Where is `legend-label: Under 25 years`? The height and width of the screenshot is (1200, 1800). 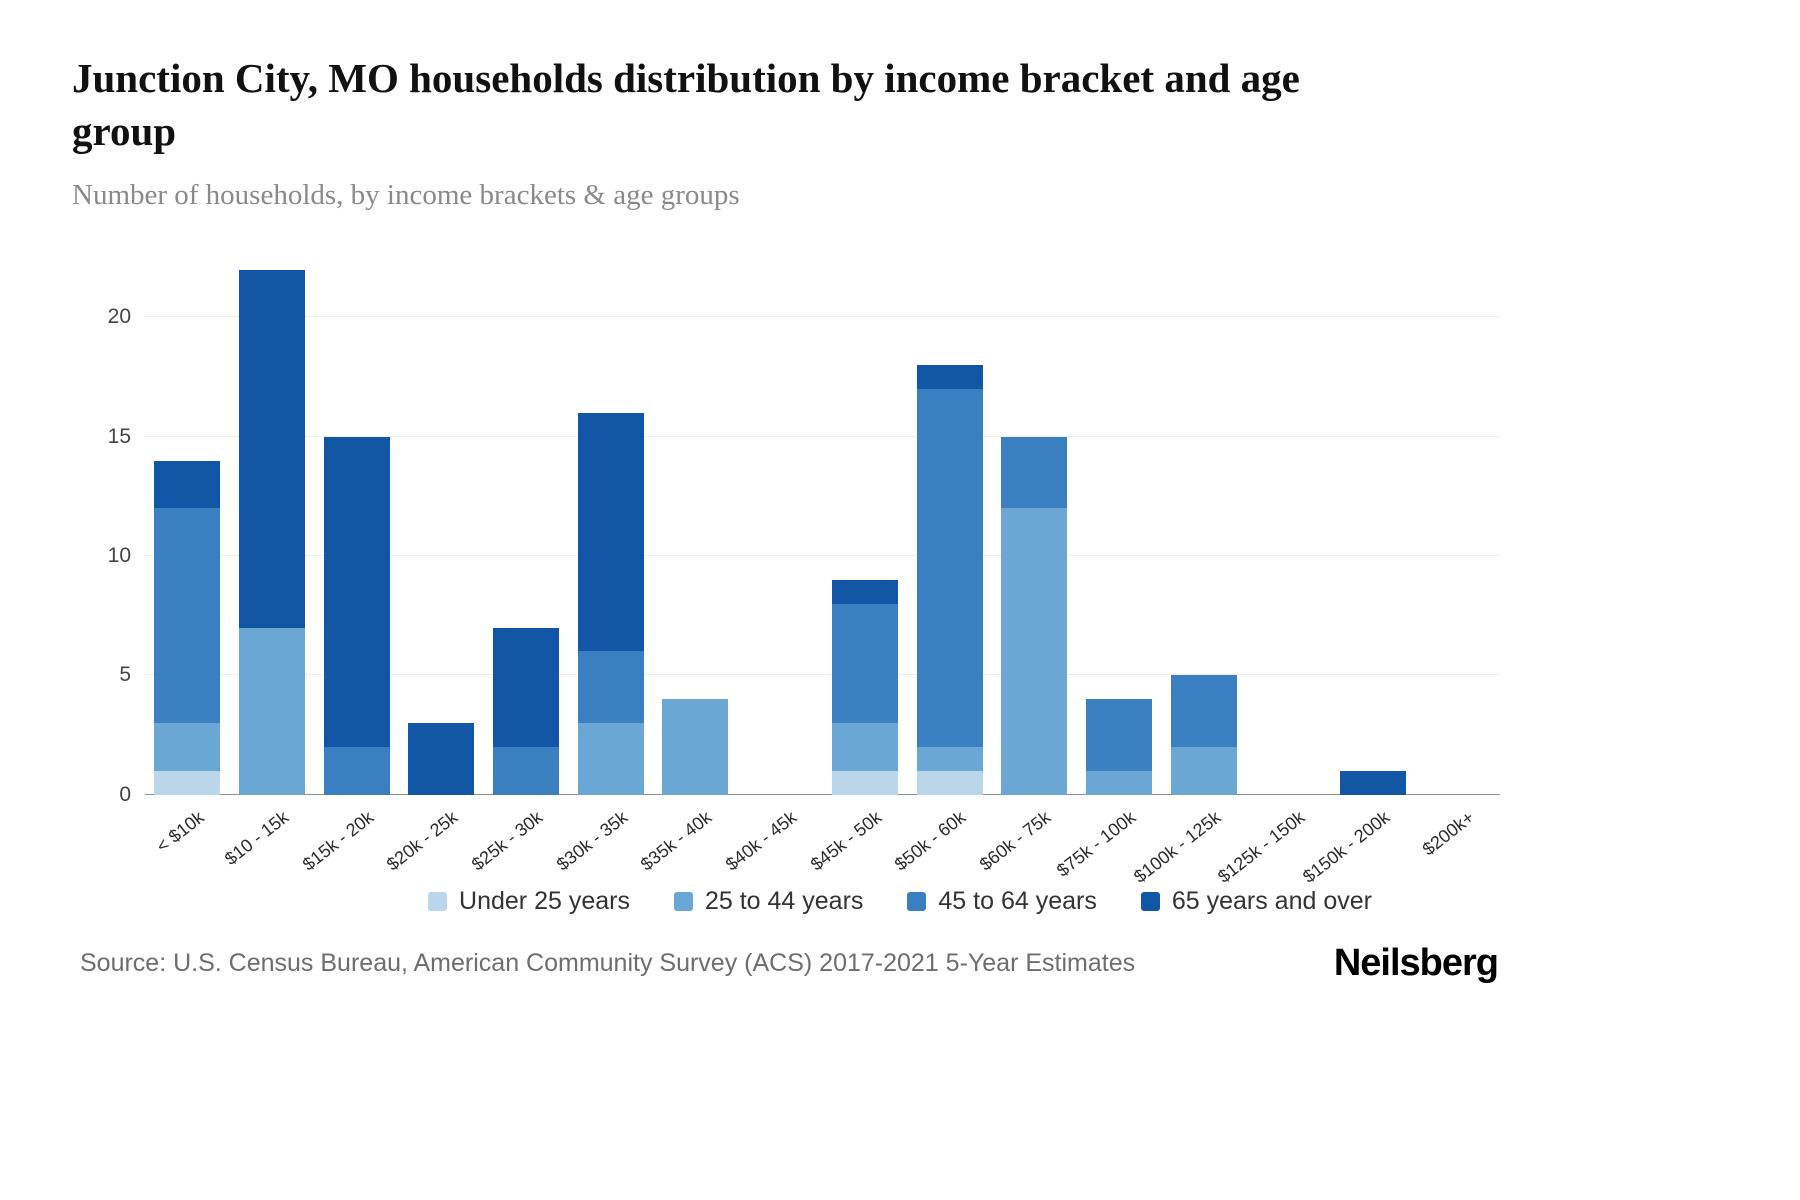
legend-label: Under 25 years is located at coordinates (544, 900).